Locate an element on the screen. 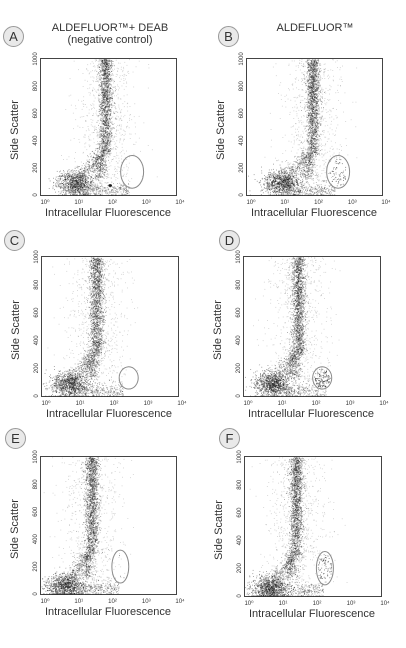  col-title-left-sub: (negative control) is located at coordinates (110, 40).